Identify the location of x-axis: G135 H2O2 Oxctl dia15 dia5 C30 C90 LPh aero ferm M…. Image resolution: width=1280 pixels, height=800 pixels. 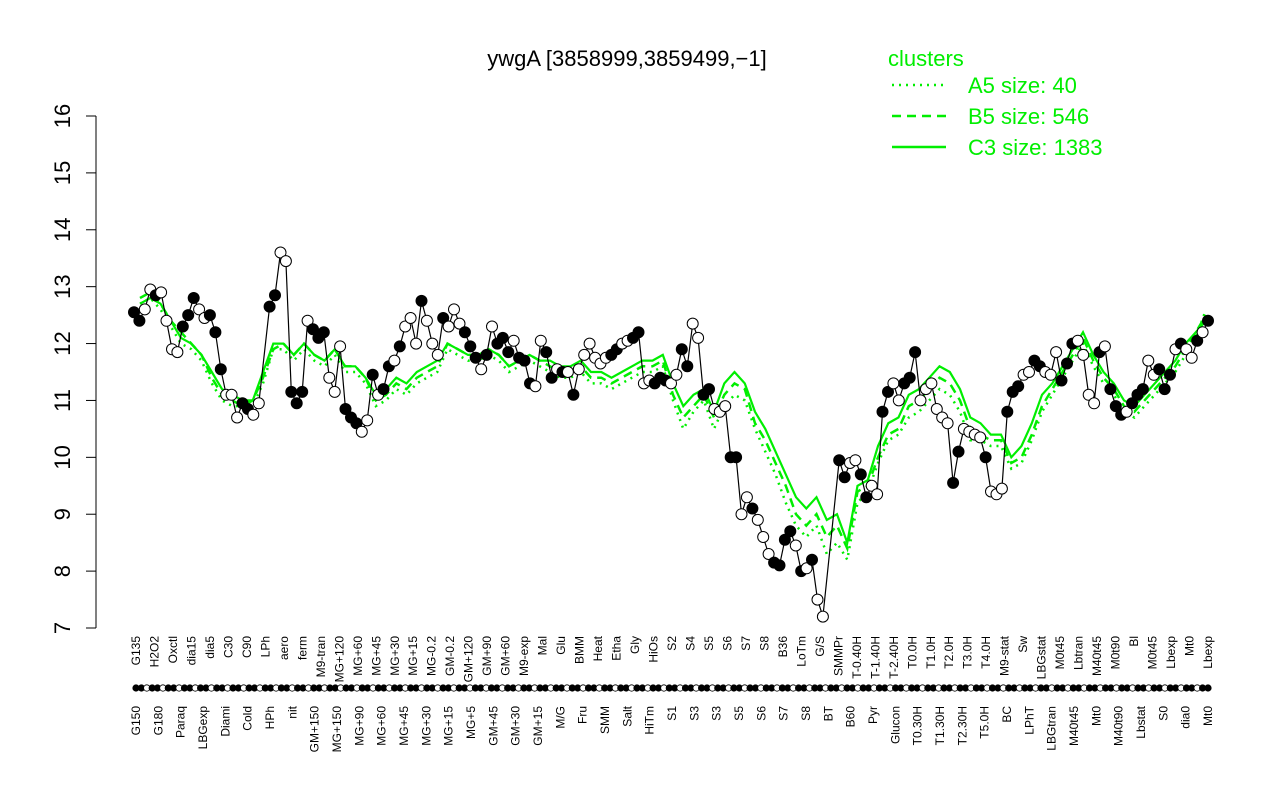
(672, 693).